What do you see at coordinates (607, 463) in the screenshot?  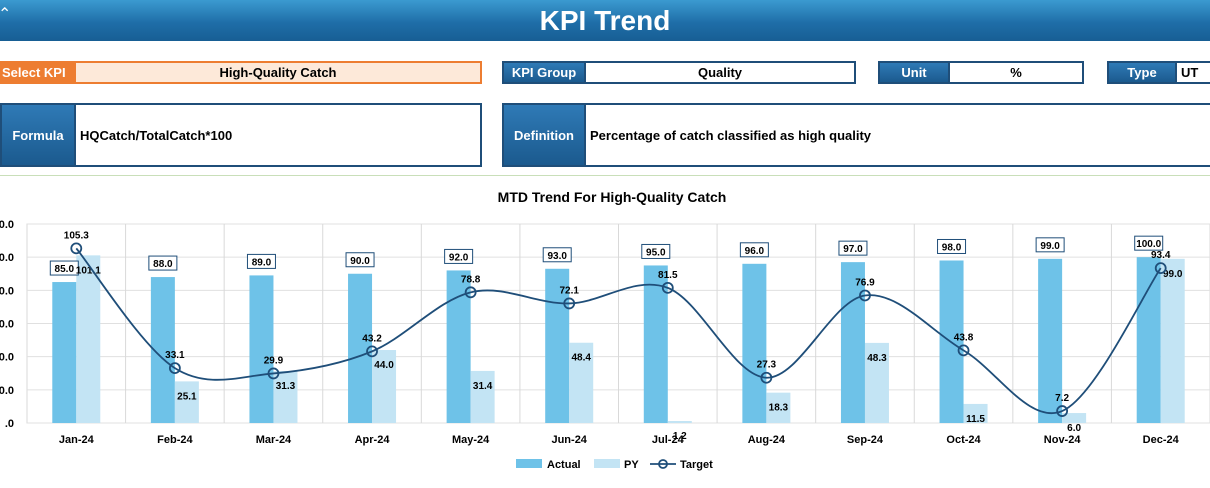 I see `legend-py-swatch` at bounding box center [607, 463].